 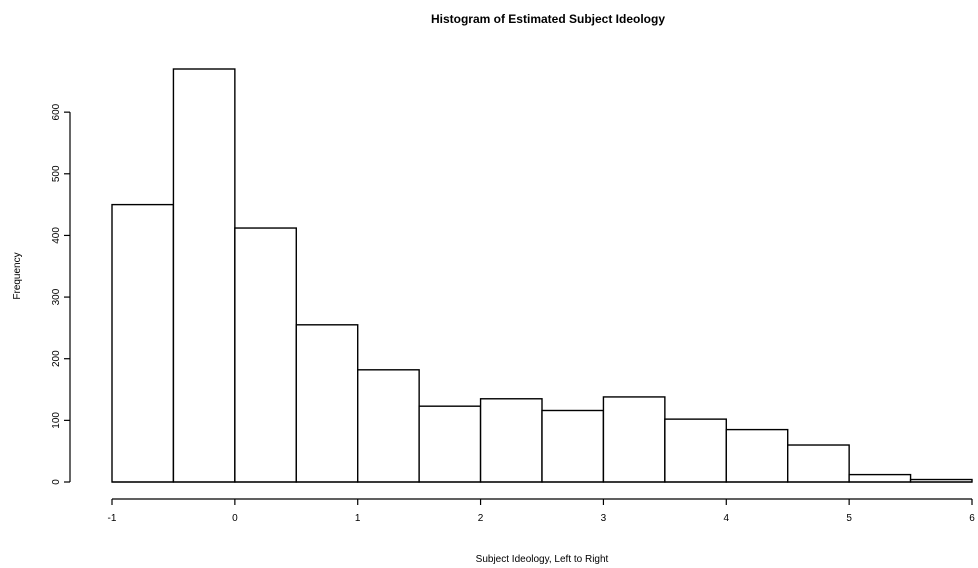 What do you see at coordinates (481, 518) in the screenshot?
I see `x-tick-label-3: 2` at bounding box center [481, 518].